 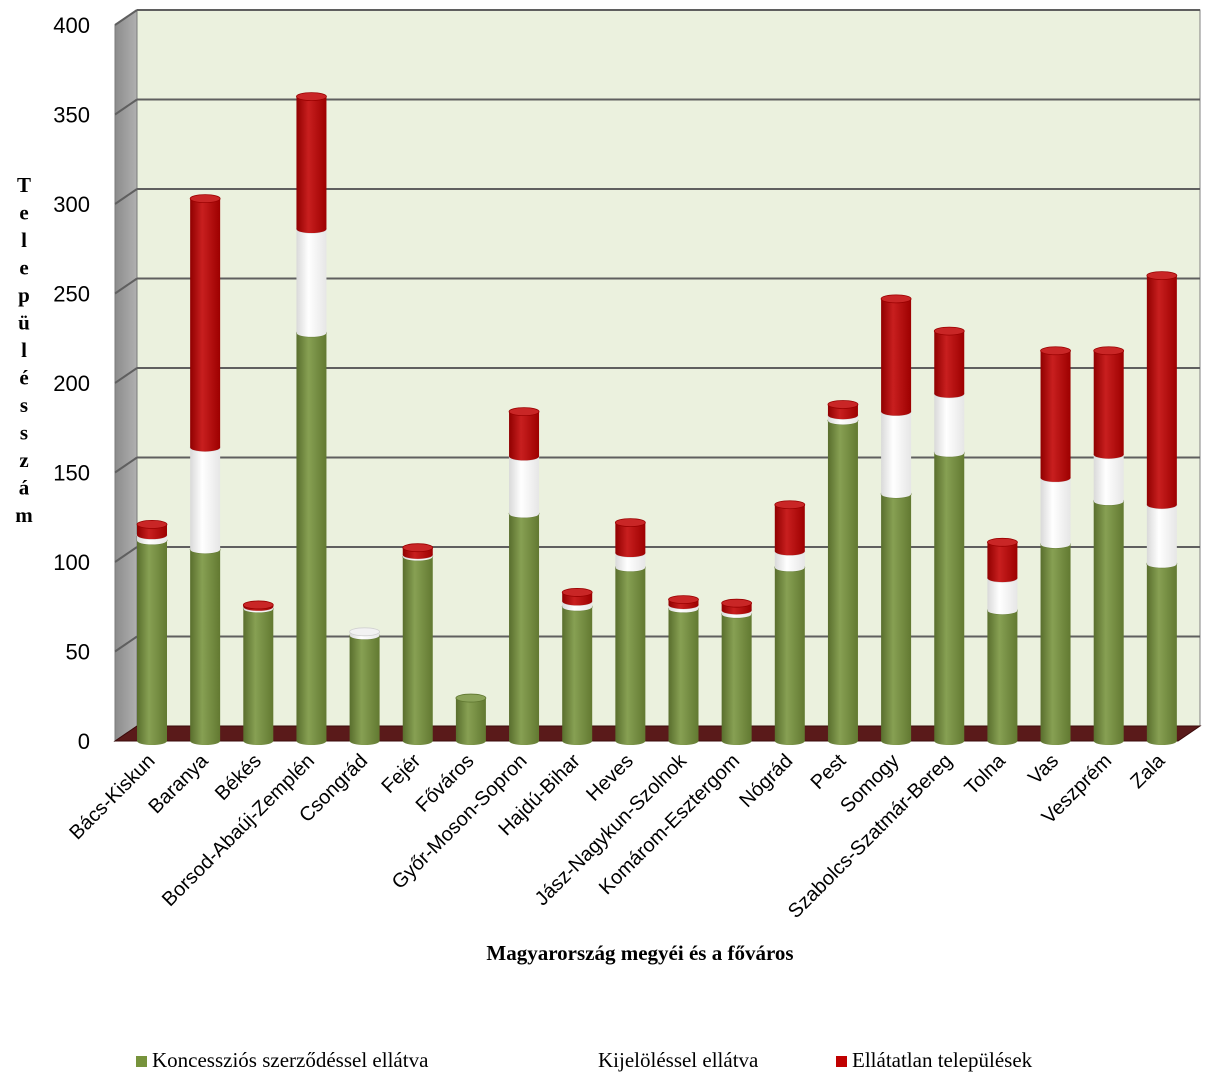 What do you see at coordinates (23, 460) in the screenshot?
I see `y-axis-label-letter: z` at bounding box center [23, 460].